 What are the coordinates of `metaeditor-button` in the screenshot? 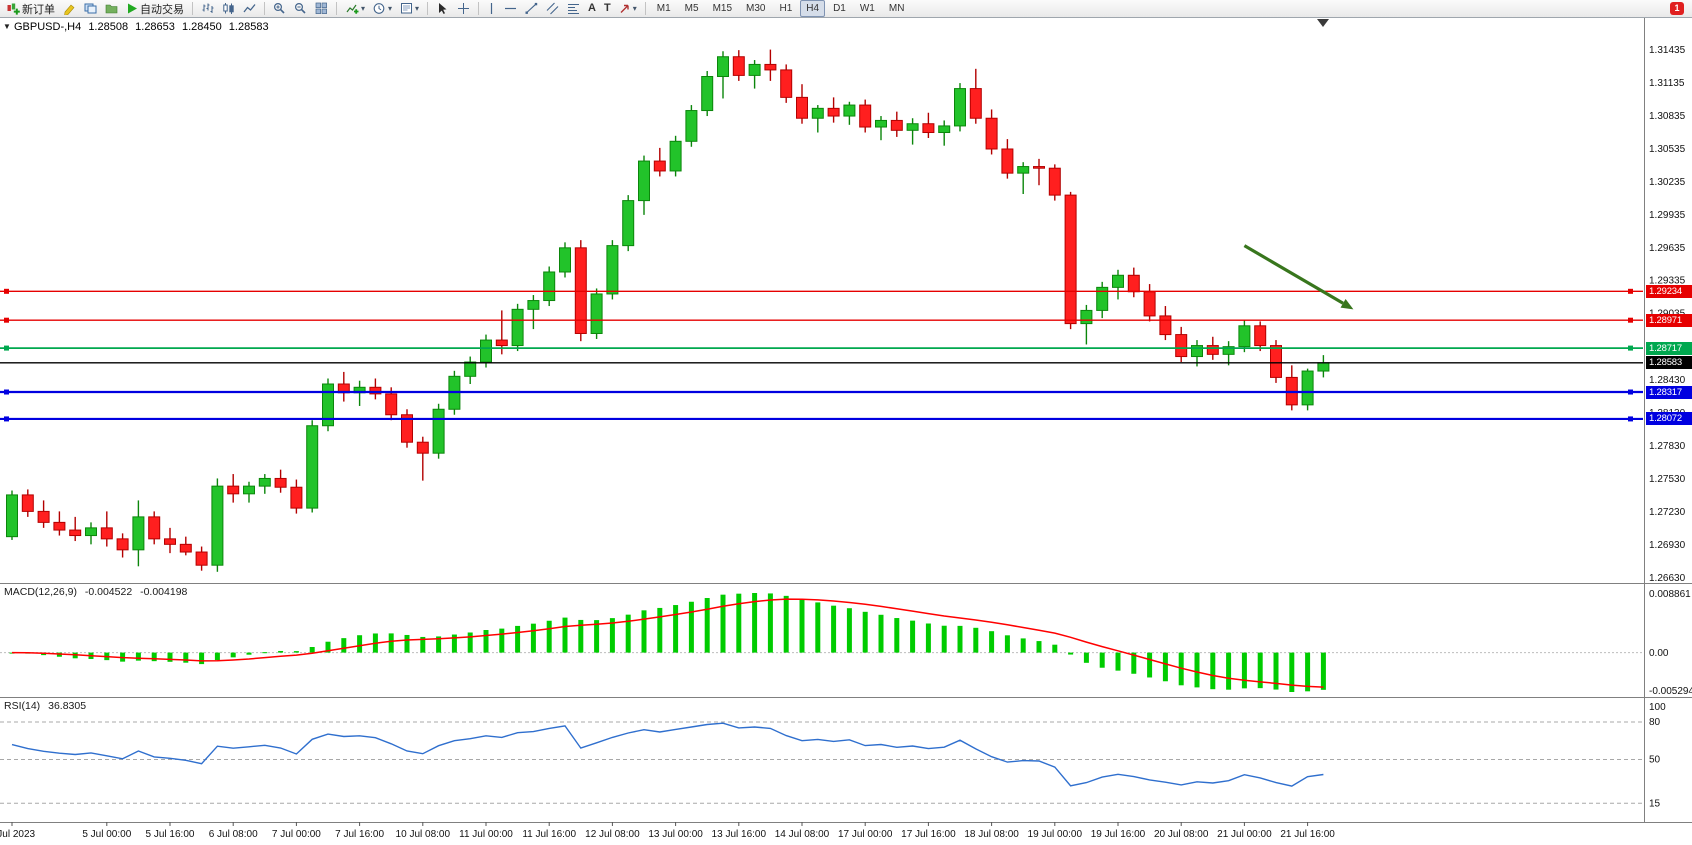 It's located at (69, 9).